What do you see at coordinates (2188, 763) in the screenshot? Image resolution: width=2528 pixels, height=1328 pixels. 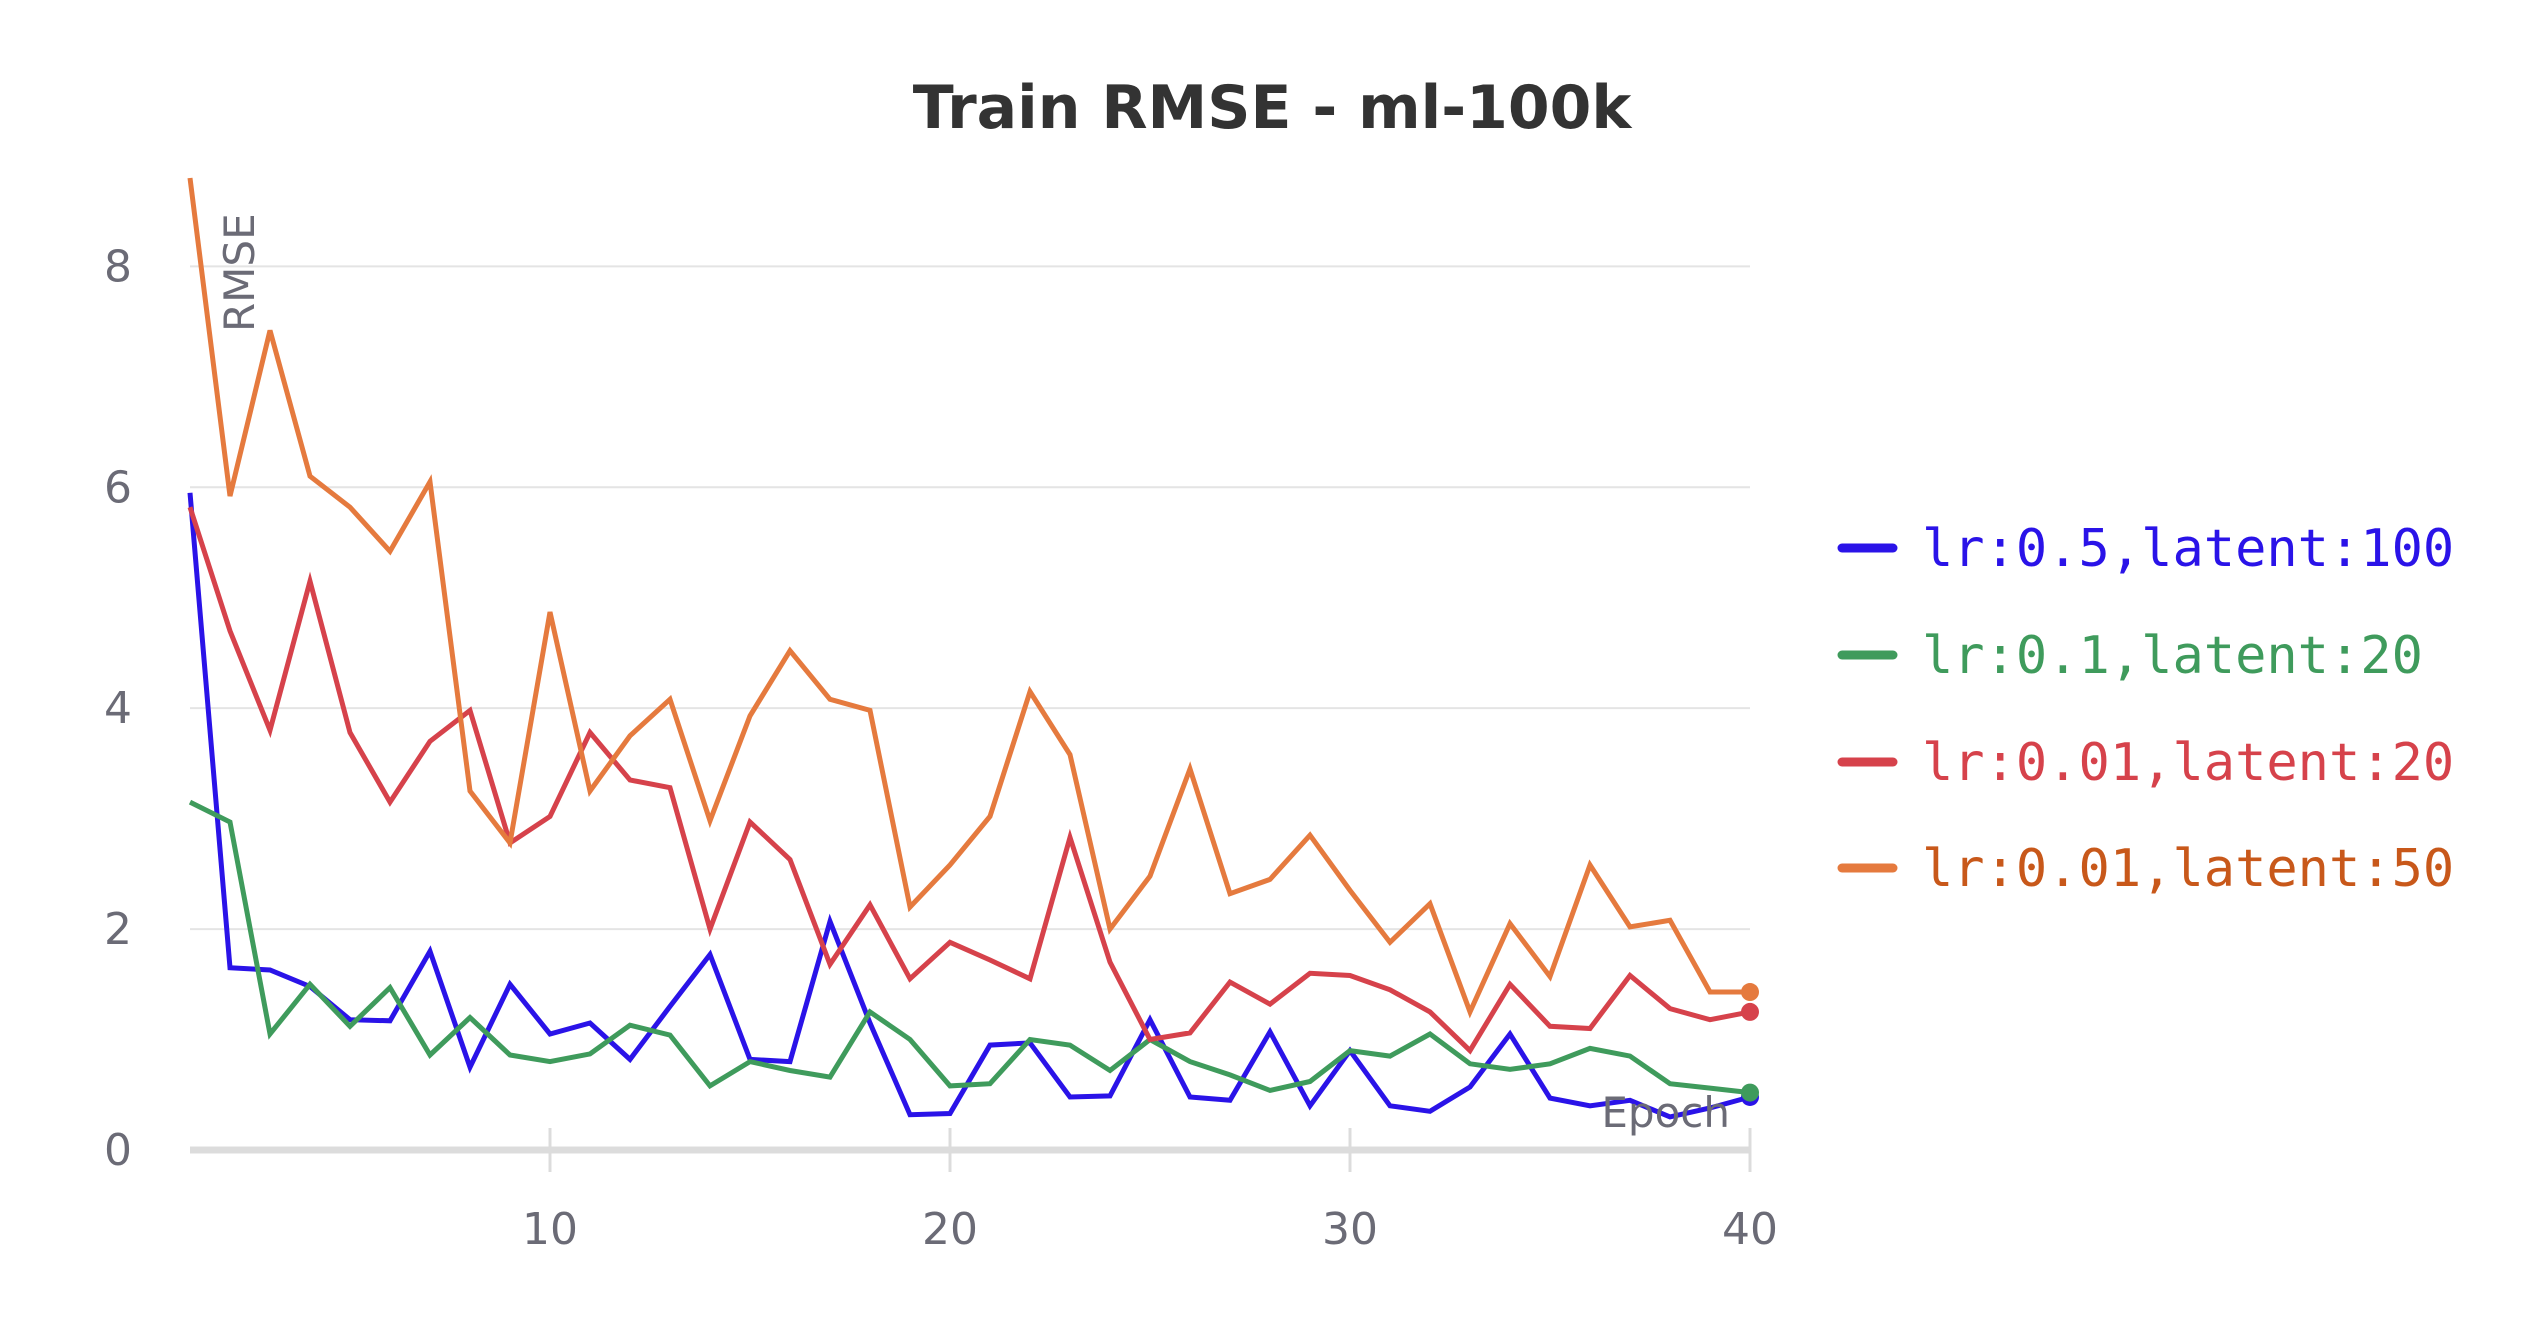 I see `legend-label-3: lr:0.01,latent:20` at bounding box center [2188, 763].